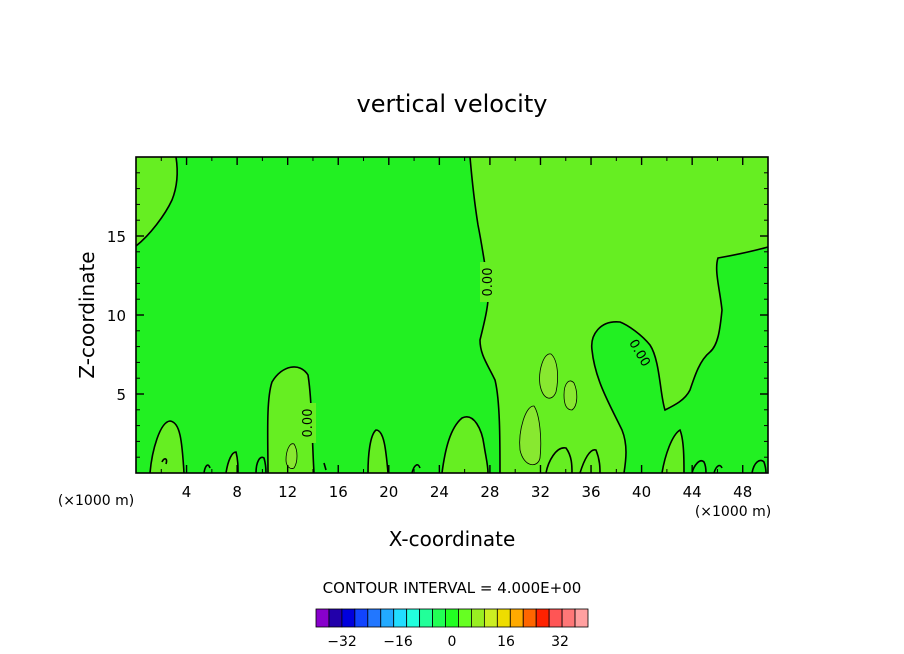 The height and width of the screenshot is (654, 904). What do you see at coordinates (96, 501) in the screenshot?
I see `x-unit-left: (×1000 m)` at bounding box center [96, 501].